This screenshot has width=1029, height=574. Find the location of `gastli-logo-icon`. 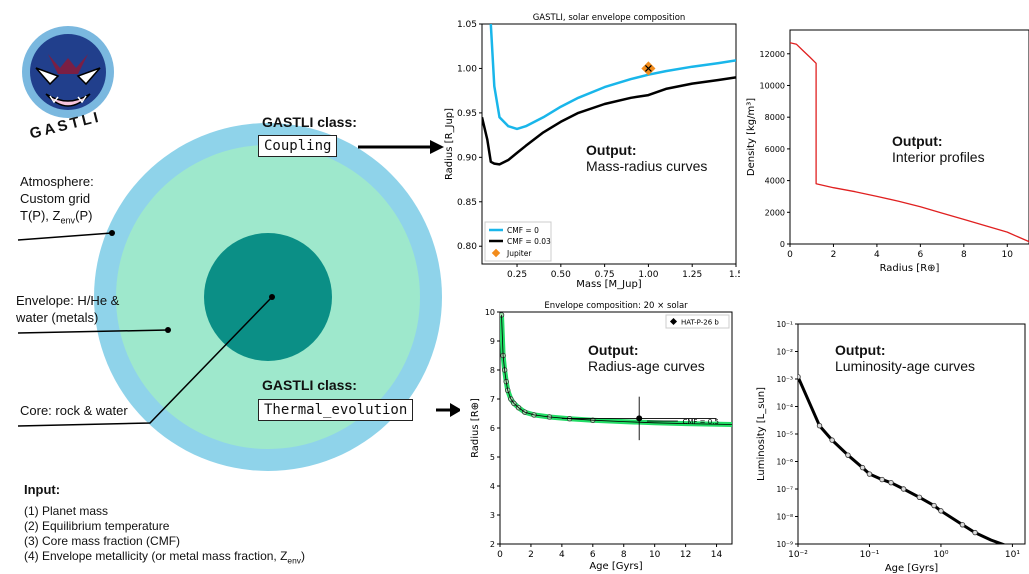

gastli-logo-icon is located at coordinates (68, 72).